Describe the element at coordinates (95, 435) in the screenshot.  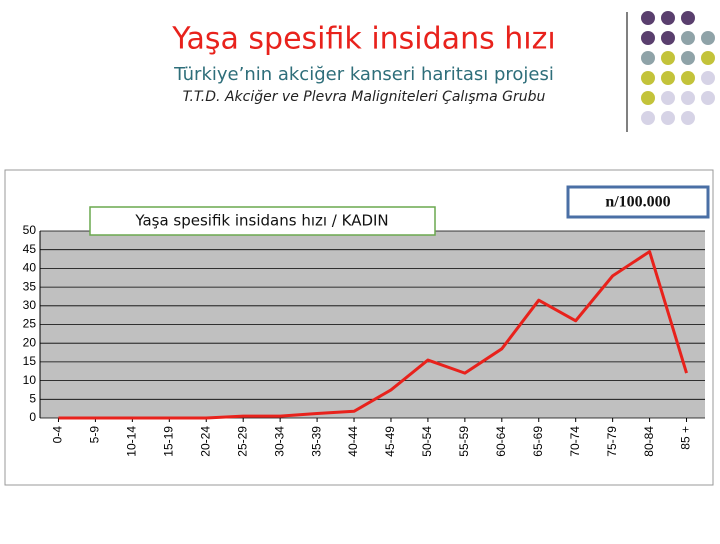
I see `x-tick-label: 5-9` at that location.